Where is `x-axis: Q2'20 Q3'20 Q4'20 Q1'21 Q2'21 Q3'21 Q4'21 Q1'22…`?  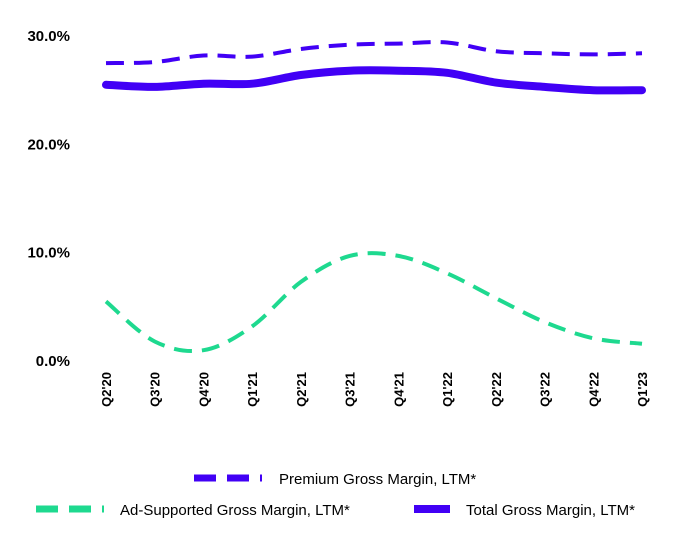 x-axis: Q2'20 Q3'20 Q4'20 Q1'21 Q2'21 Q3'21 Q4'21 Q1'22… is located at coordinates (374, 389).